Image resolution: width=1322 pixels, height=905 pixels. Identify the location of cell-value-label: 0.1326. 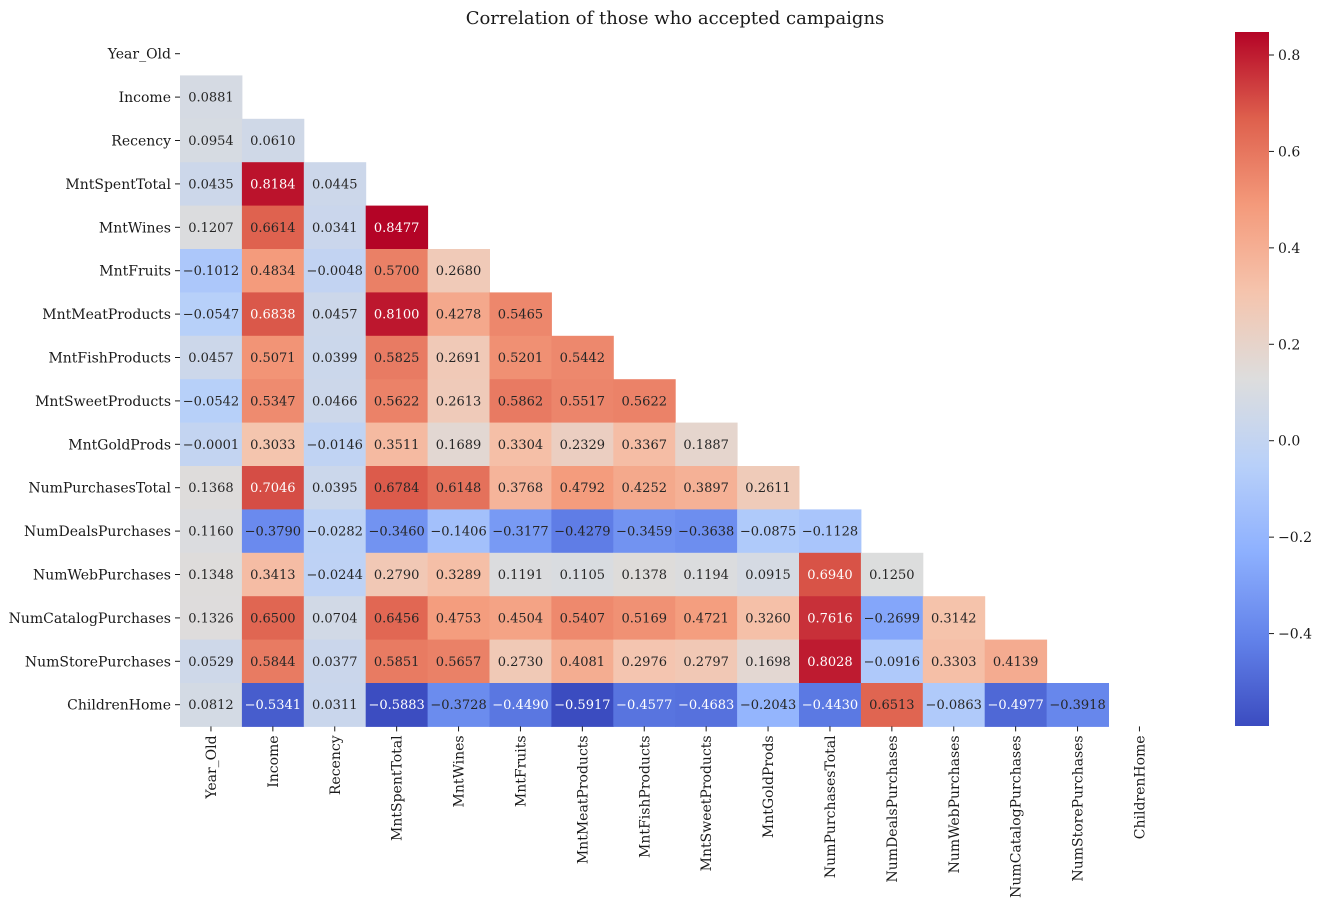
(211, 618).